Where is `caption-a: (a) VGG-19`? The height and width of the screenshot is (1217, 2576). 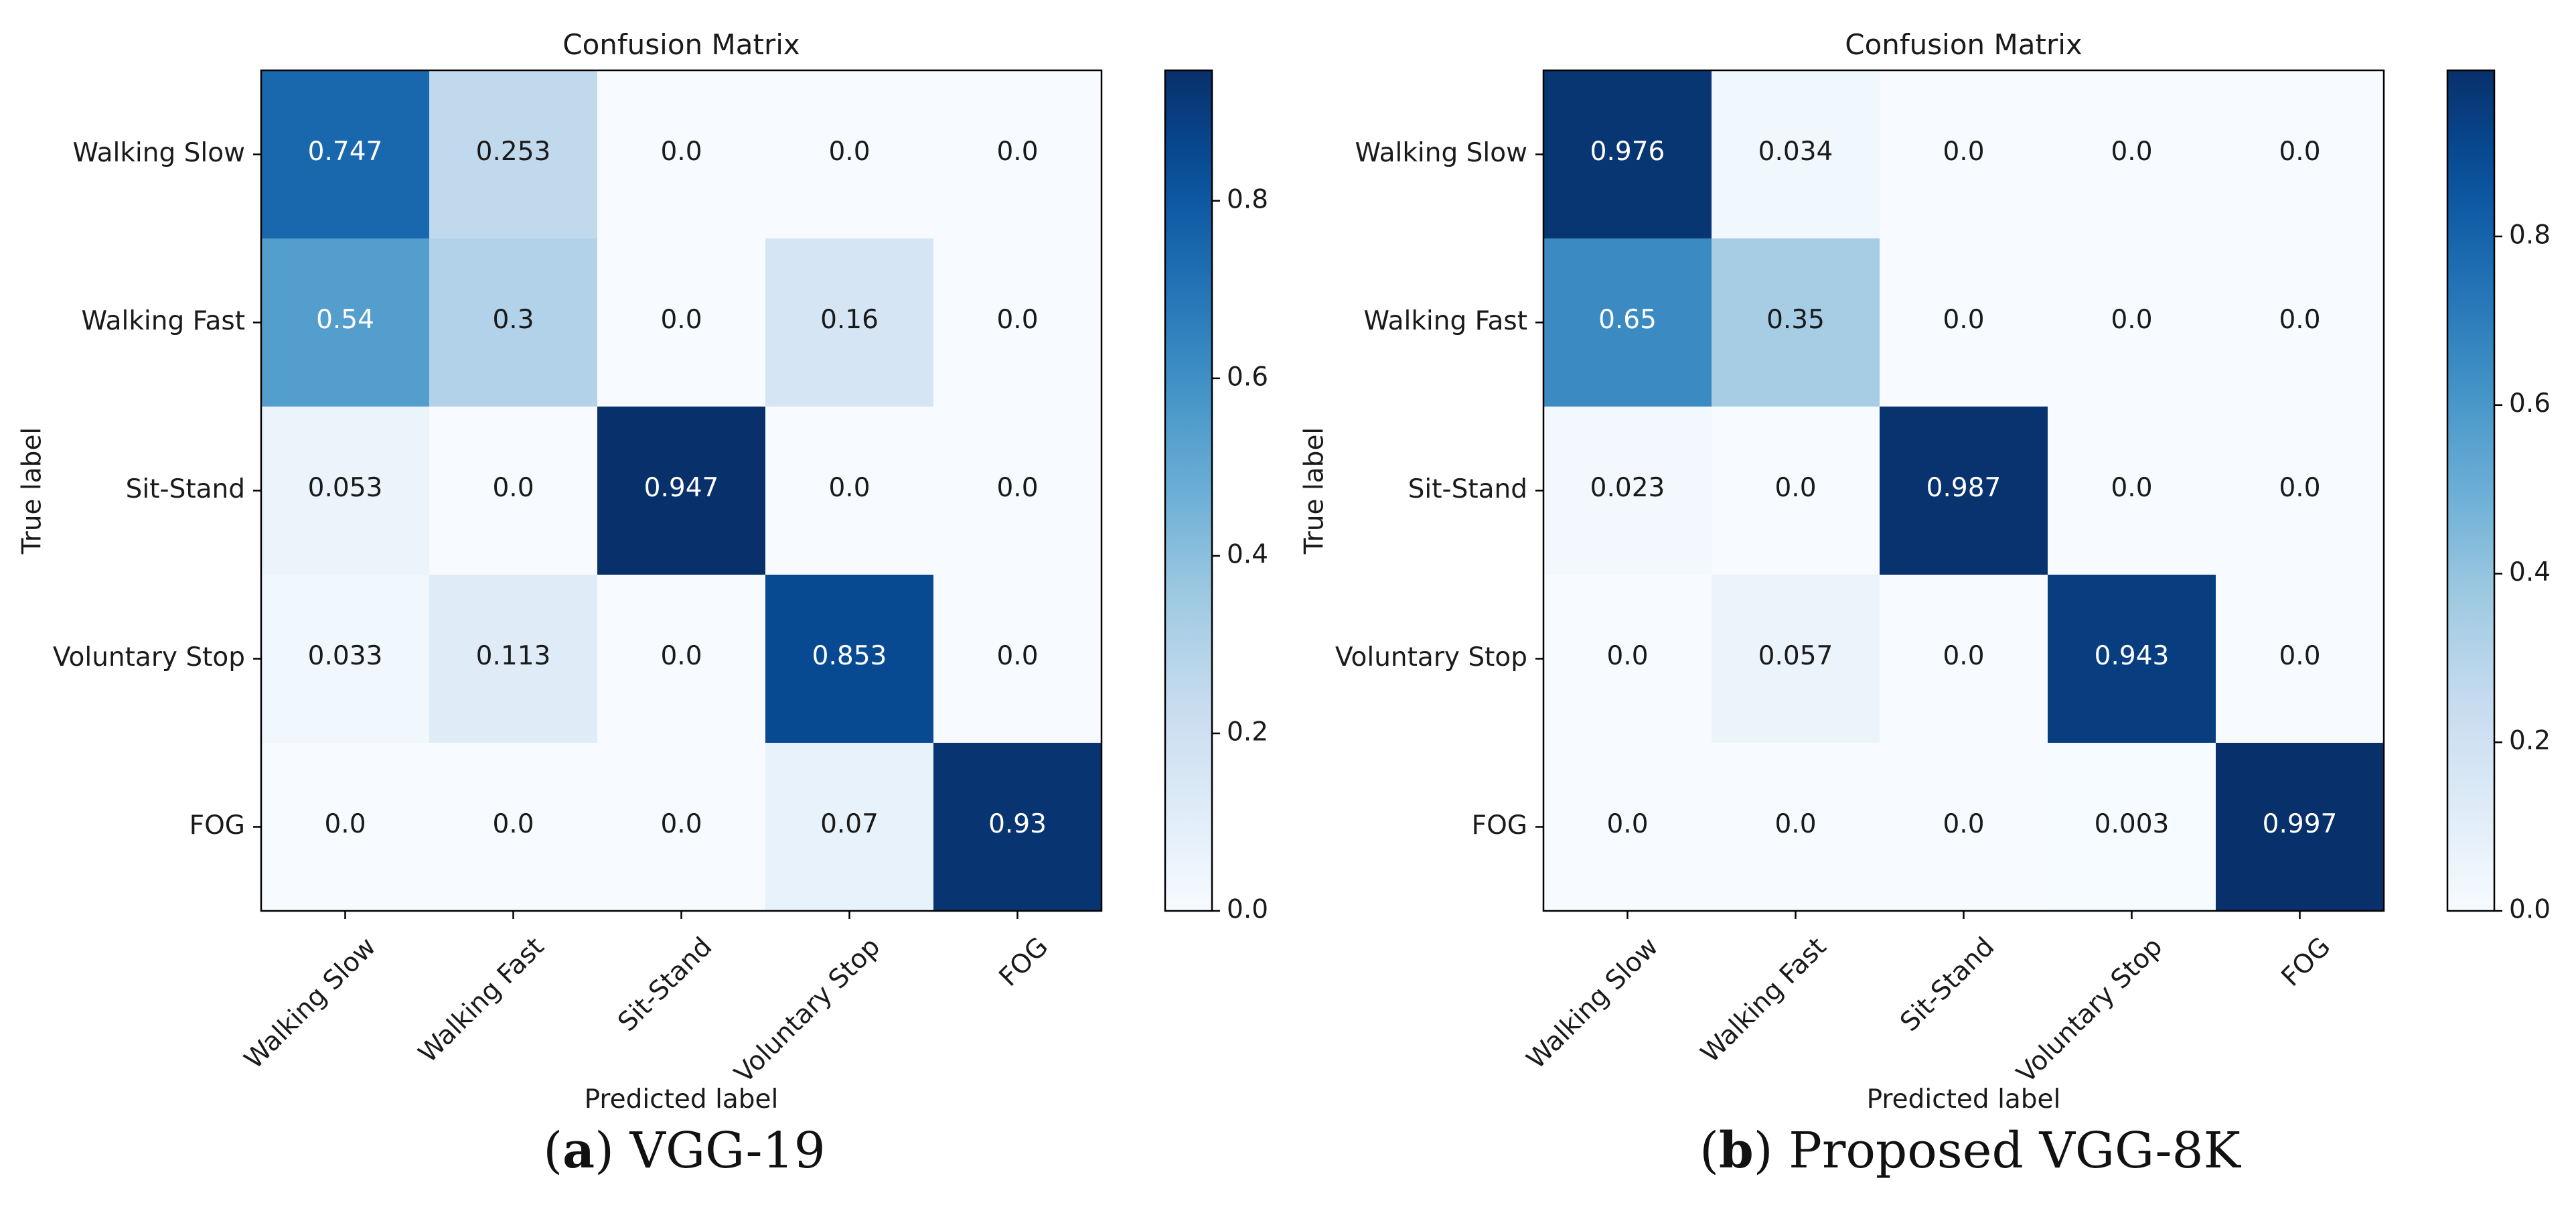
caption-a: (a) VGG-19 is located at coordinates (684, 1150).